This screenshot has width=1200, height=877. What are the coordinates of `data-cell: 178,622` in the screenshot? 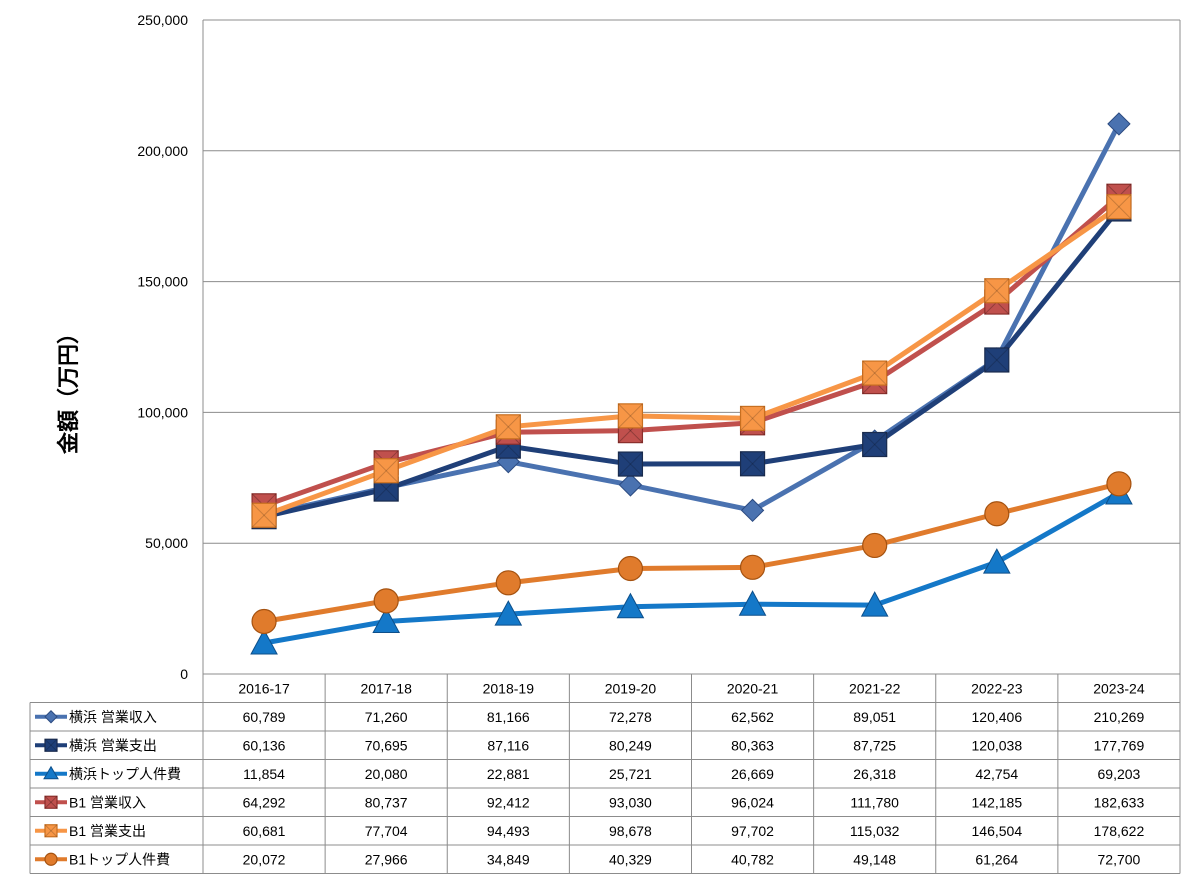 It's located at (1119, 831).